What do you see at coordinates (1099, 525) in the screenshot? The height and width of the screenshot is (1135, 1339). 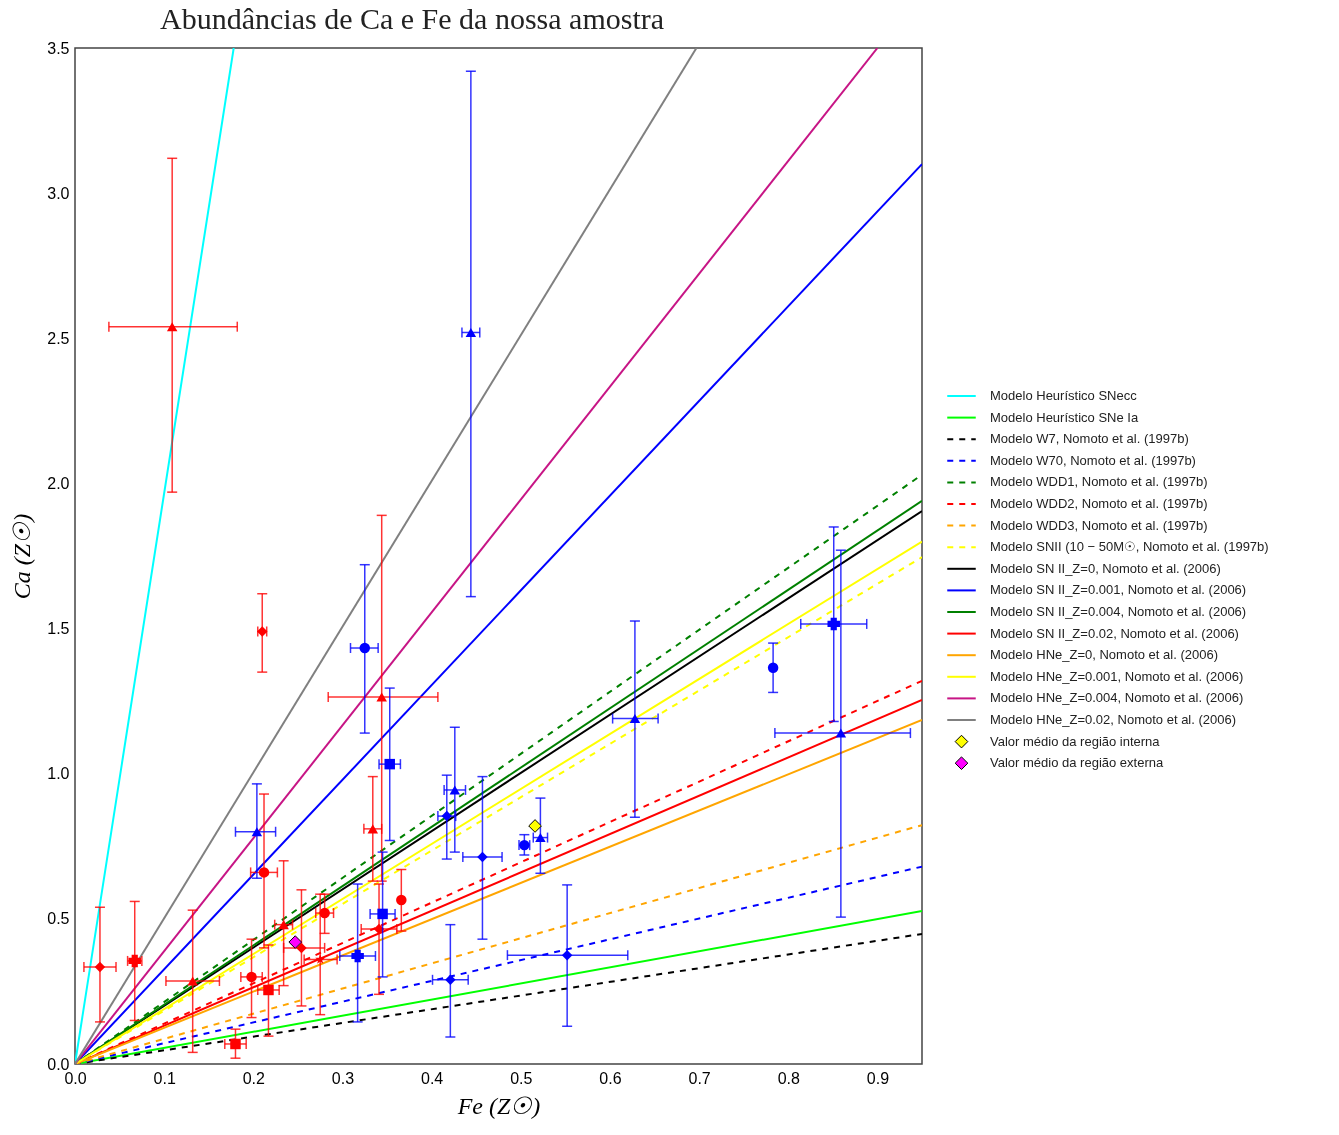 I see `legend-label: Modelo WDD3, Nomoto et al. (1997b)` at bounding box center [1099, 525].